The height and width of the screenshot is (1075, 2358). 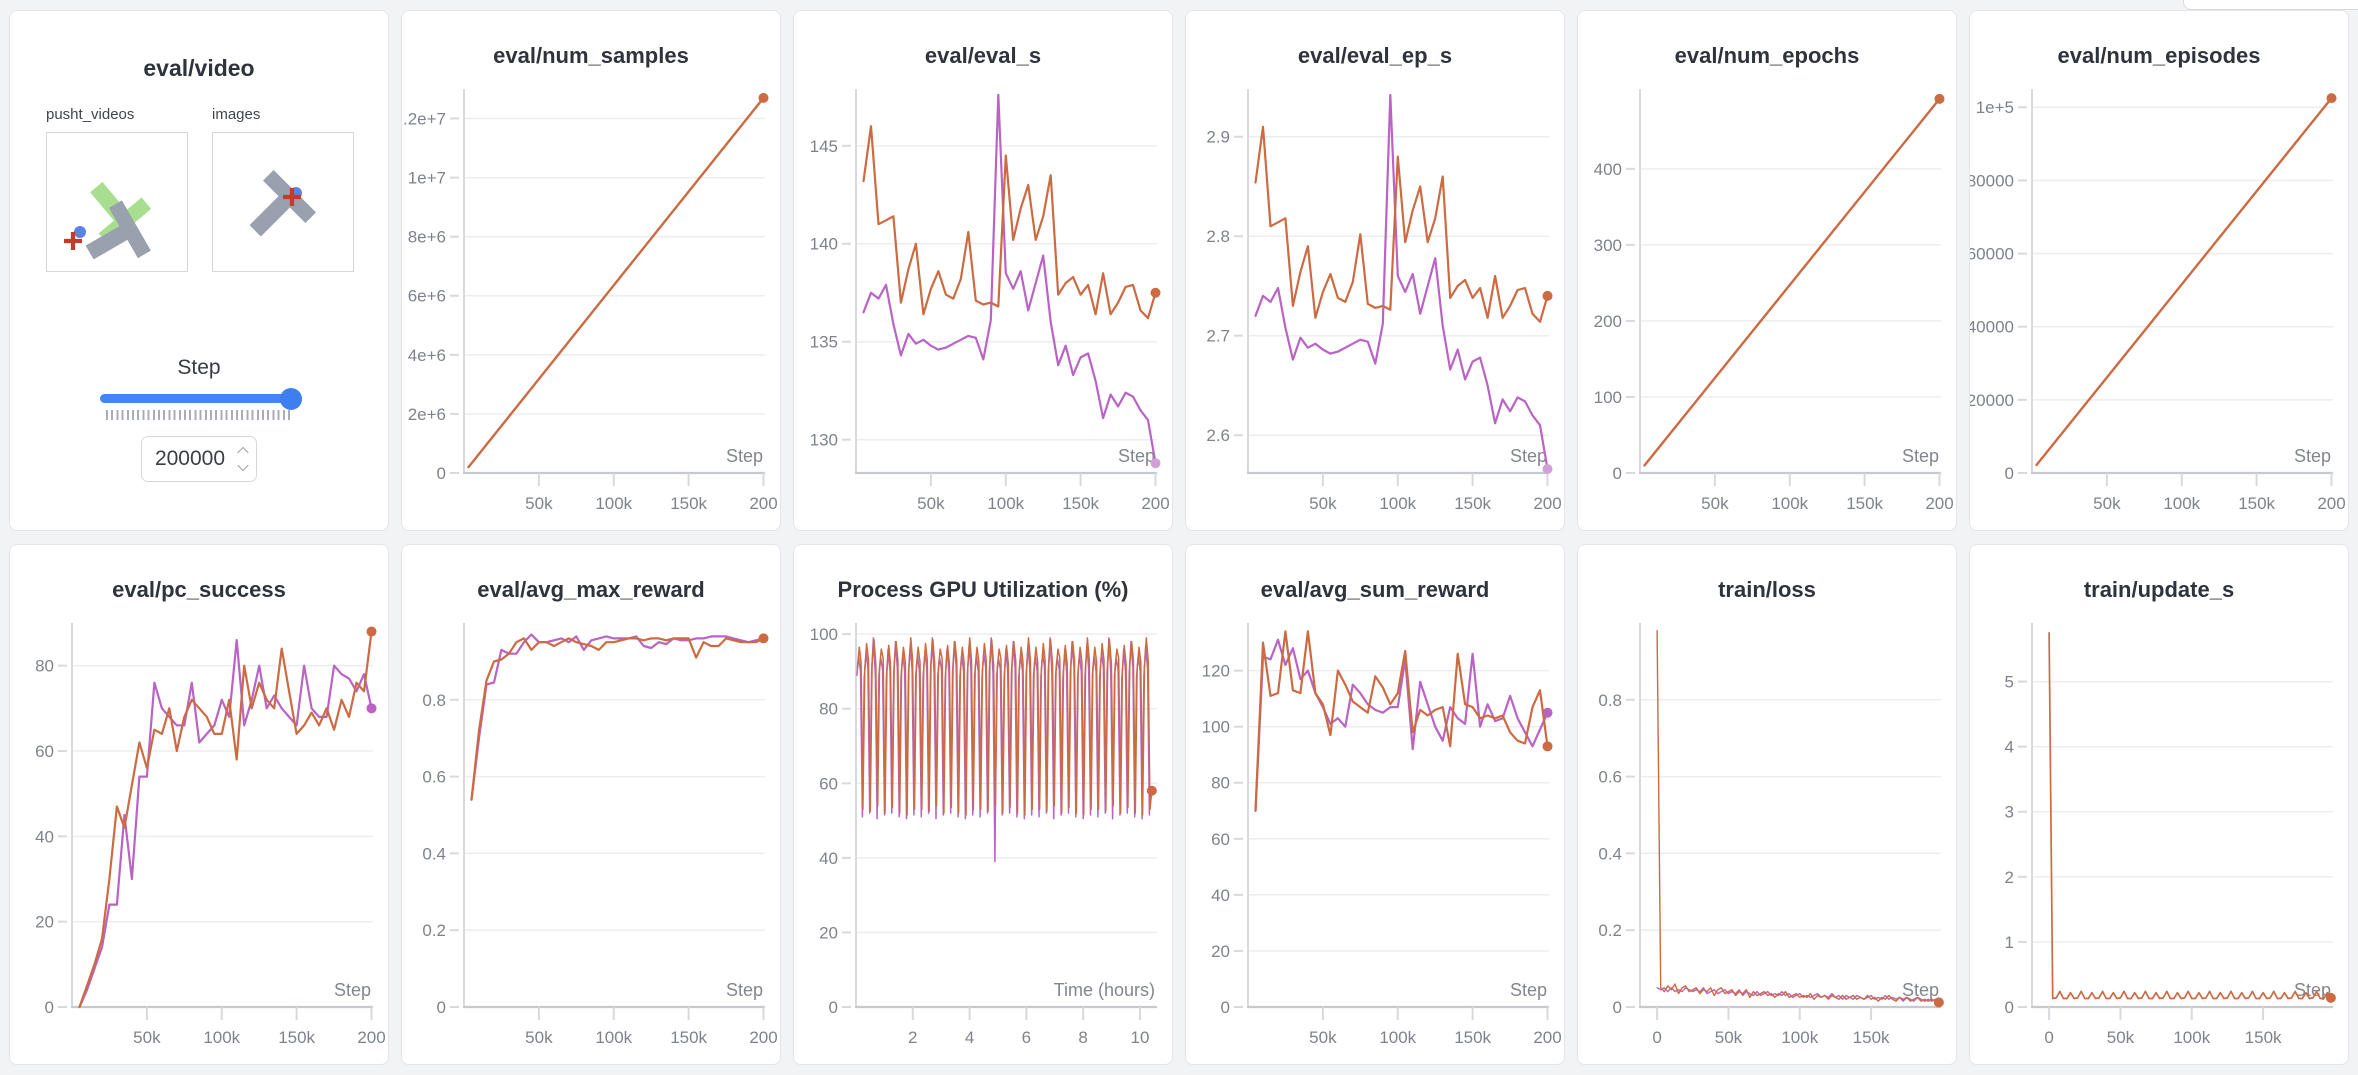 I want to click on chart-canvas: 2.6 2.7 2.8 2.9 50k 100k 150k 200 Step, so click(x=1375, y=302).